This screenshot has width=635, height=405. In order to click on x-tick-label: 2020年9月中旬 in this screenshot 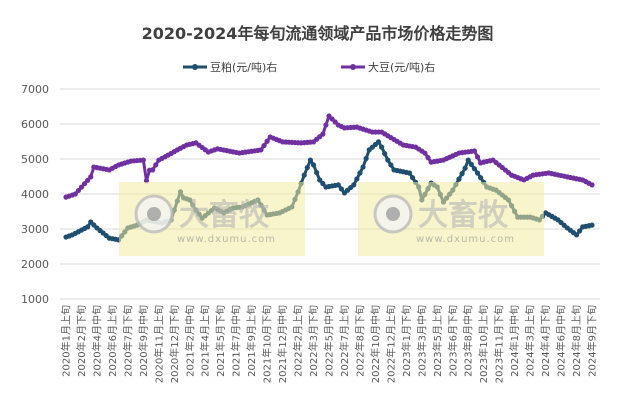, I will do `click(143, 341)`.